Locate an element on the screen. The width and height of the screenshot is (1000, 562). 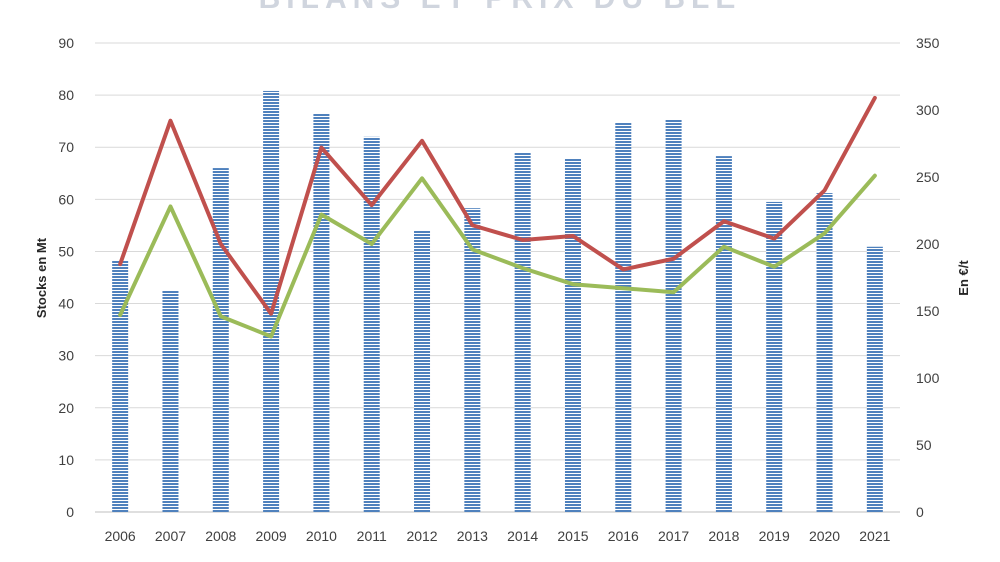
x-tick-label: 2006 is located at coordinates (120, 536).